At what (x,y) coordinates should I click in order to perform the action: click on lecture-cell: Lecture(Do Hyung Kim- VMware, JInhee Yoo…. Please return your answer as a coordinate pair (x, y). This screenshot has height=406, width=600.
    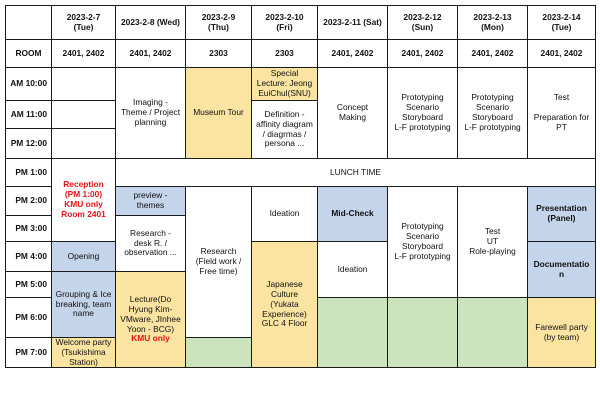
    Looking at the image, I should click on (150, 319).